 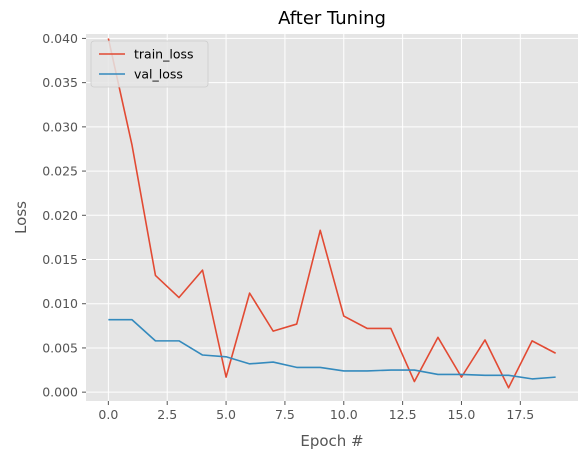 I want to click on x-tick-label: 12.5, so click(x=403, y=414).